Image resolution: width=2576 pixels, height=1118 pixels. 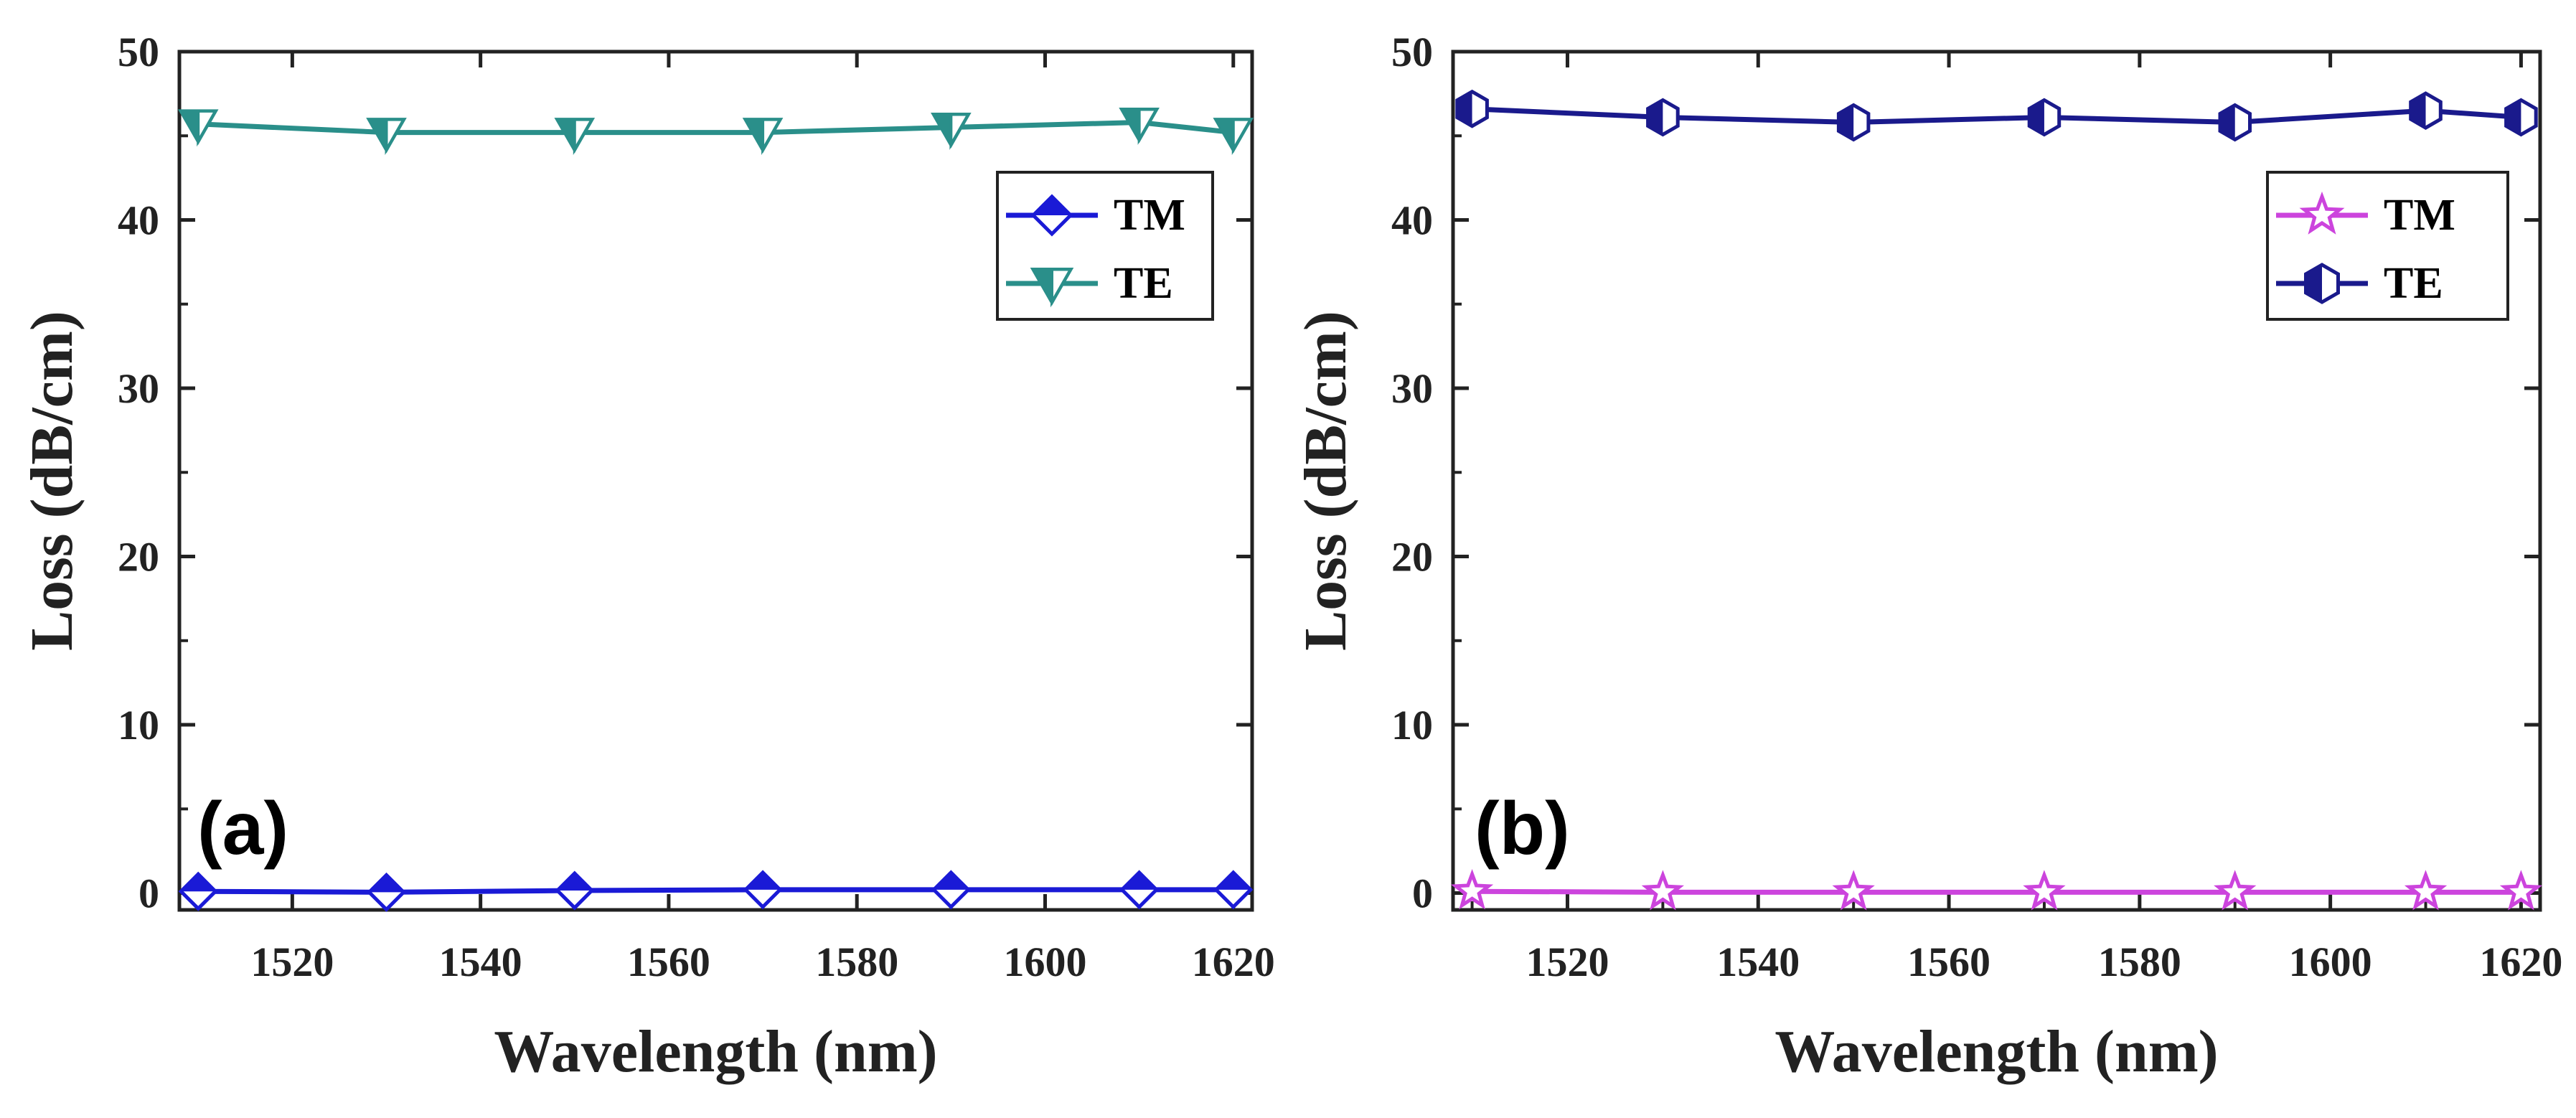 I want to click on y-tick-label: 40, so click(x=138, y=220).